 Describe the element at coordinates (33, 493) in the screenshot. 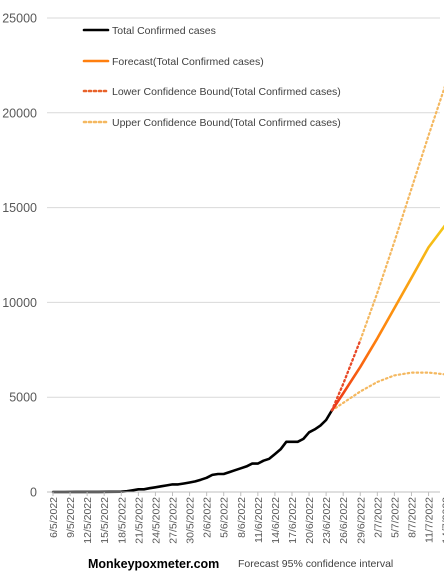

I see `y-tick-label: 0` at that location.